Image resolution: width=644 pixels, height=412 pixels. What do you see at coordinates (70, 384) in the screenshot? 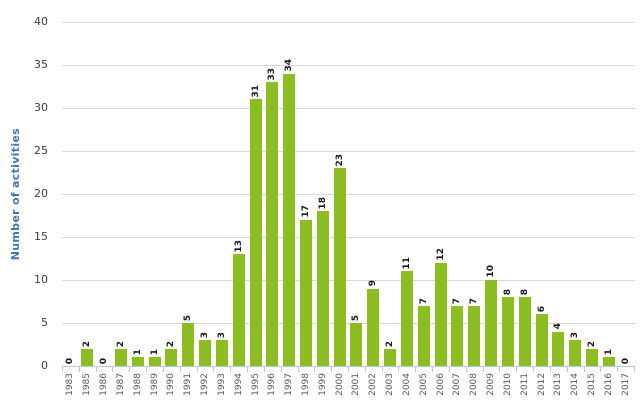
I see `x-label-cell: 1983` at bounding box center [70, 384].